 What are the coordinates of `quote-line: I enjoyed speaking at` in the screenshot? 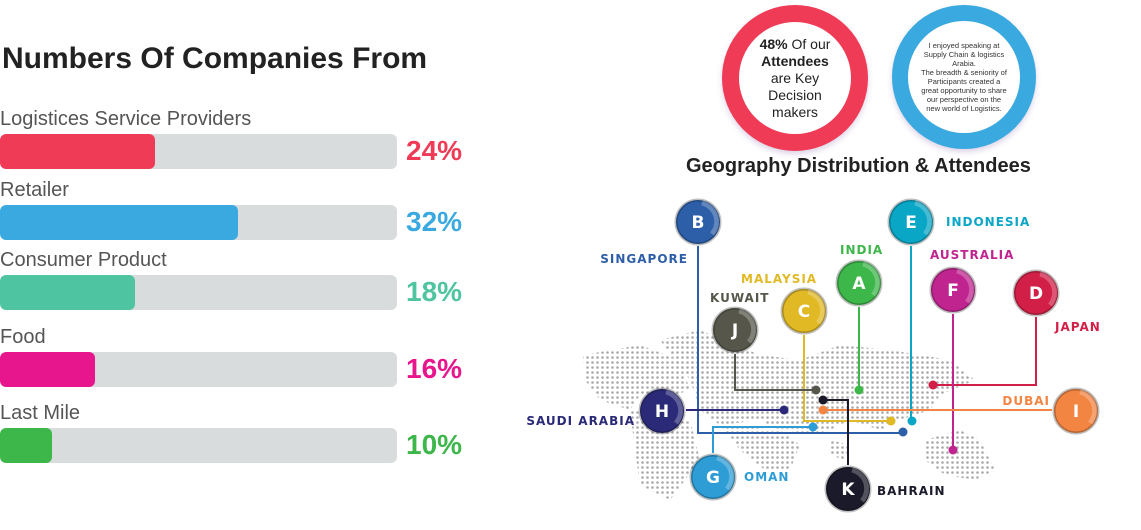 It's located at (964, 45).